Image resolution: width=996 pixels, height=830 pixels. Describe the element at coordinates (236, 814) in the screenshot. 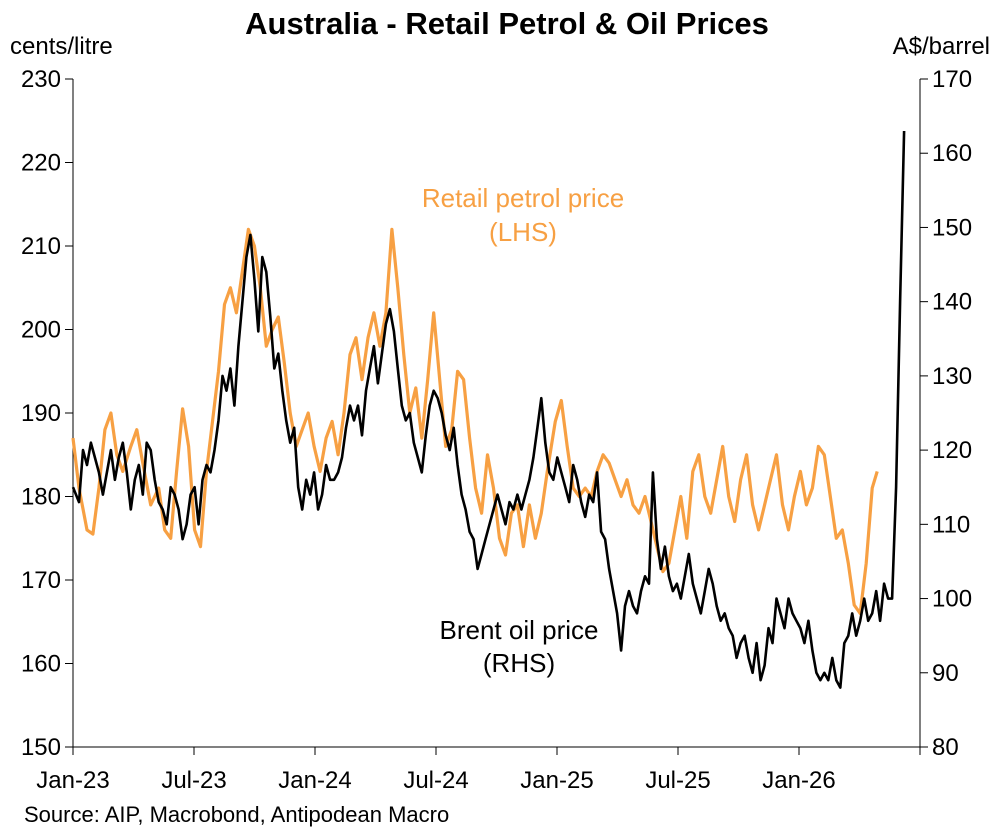

I see `source-note: Source: AIP, Macrobond, Antipodean Macro` at that location.